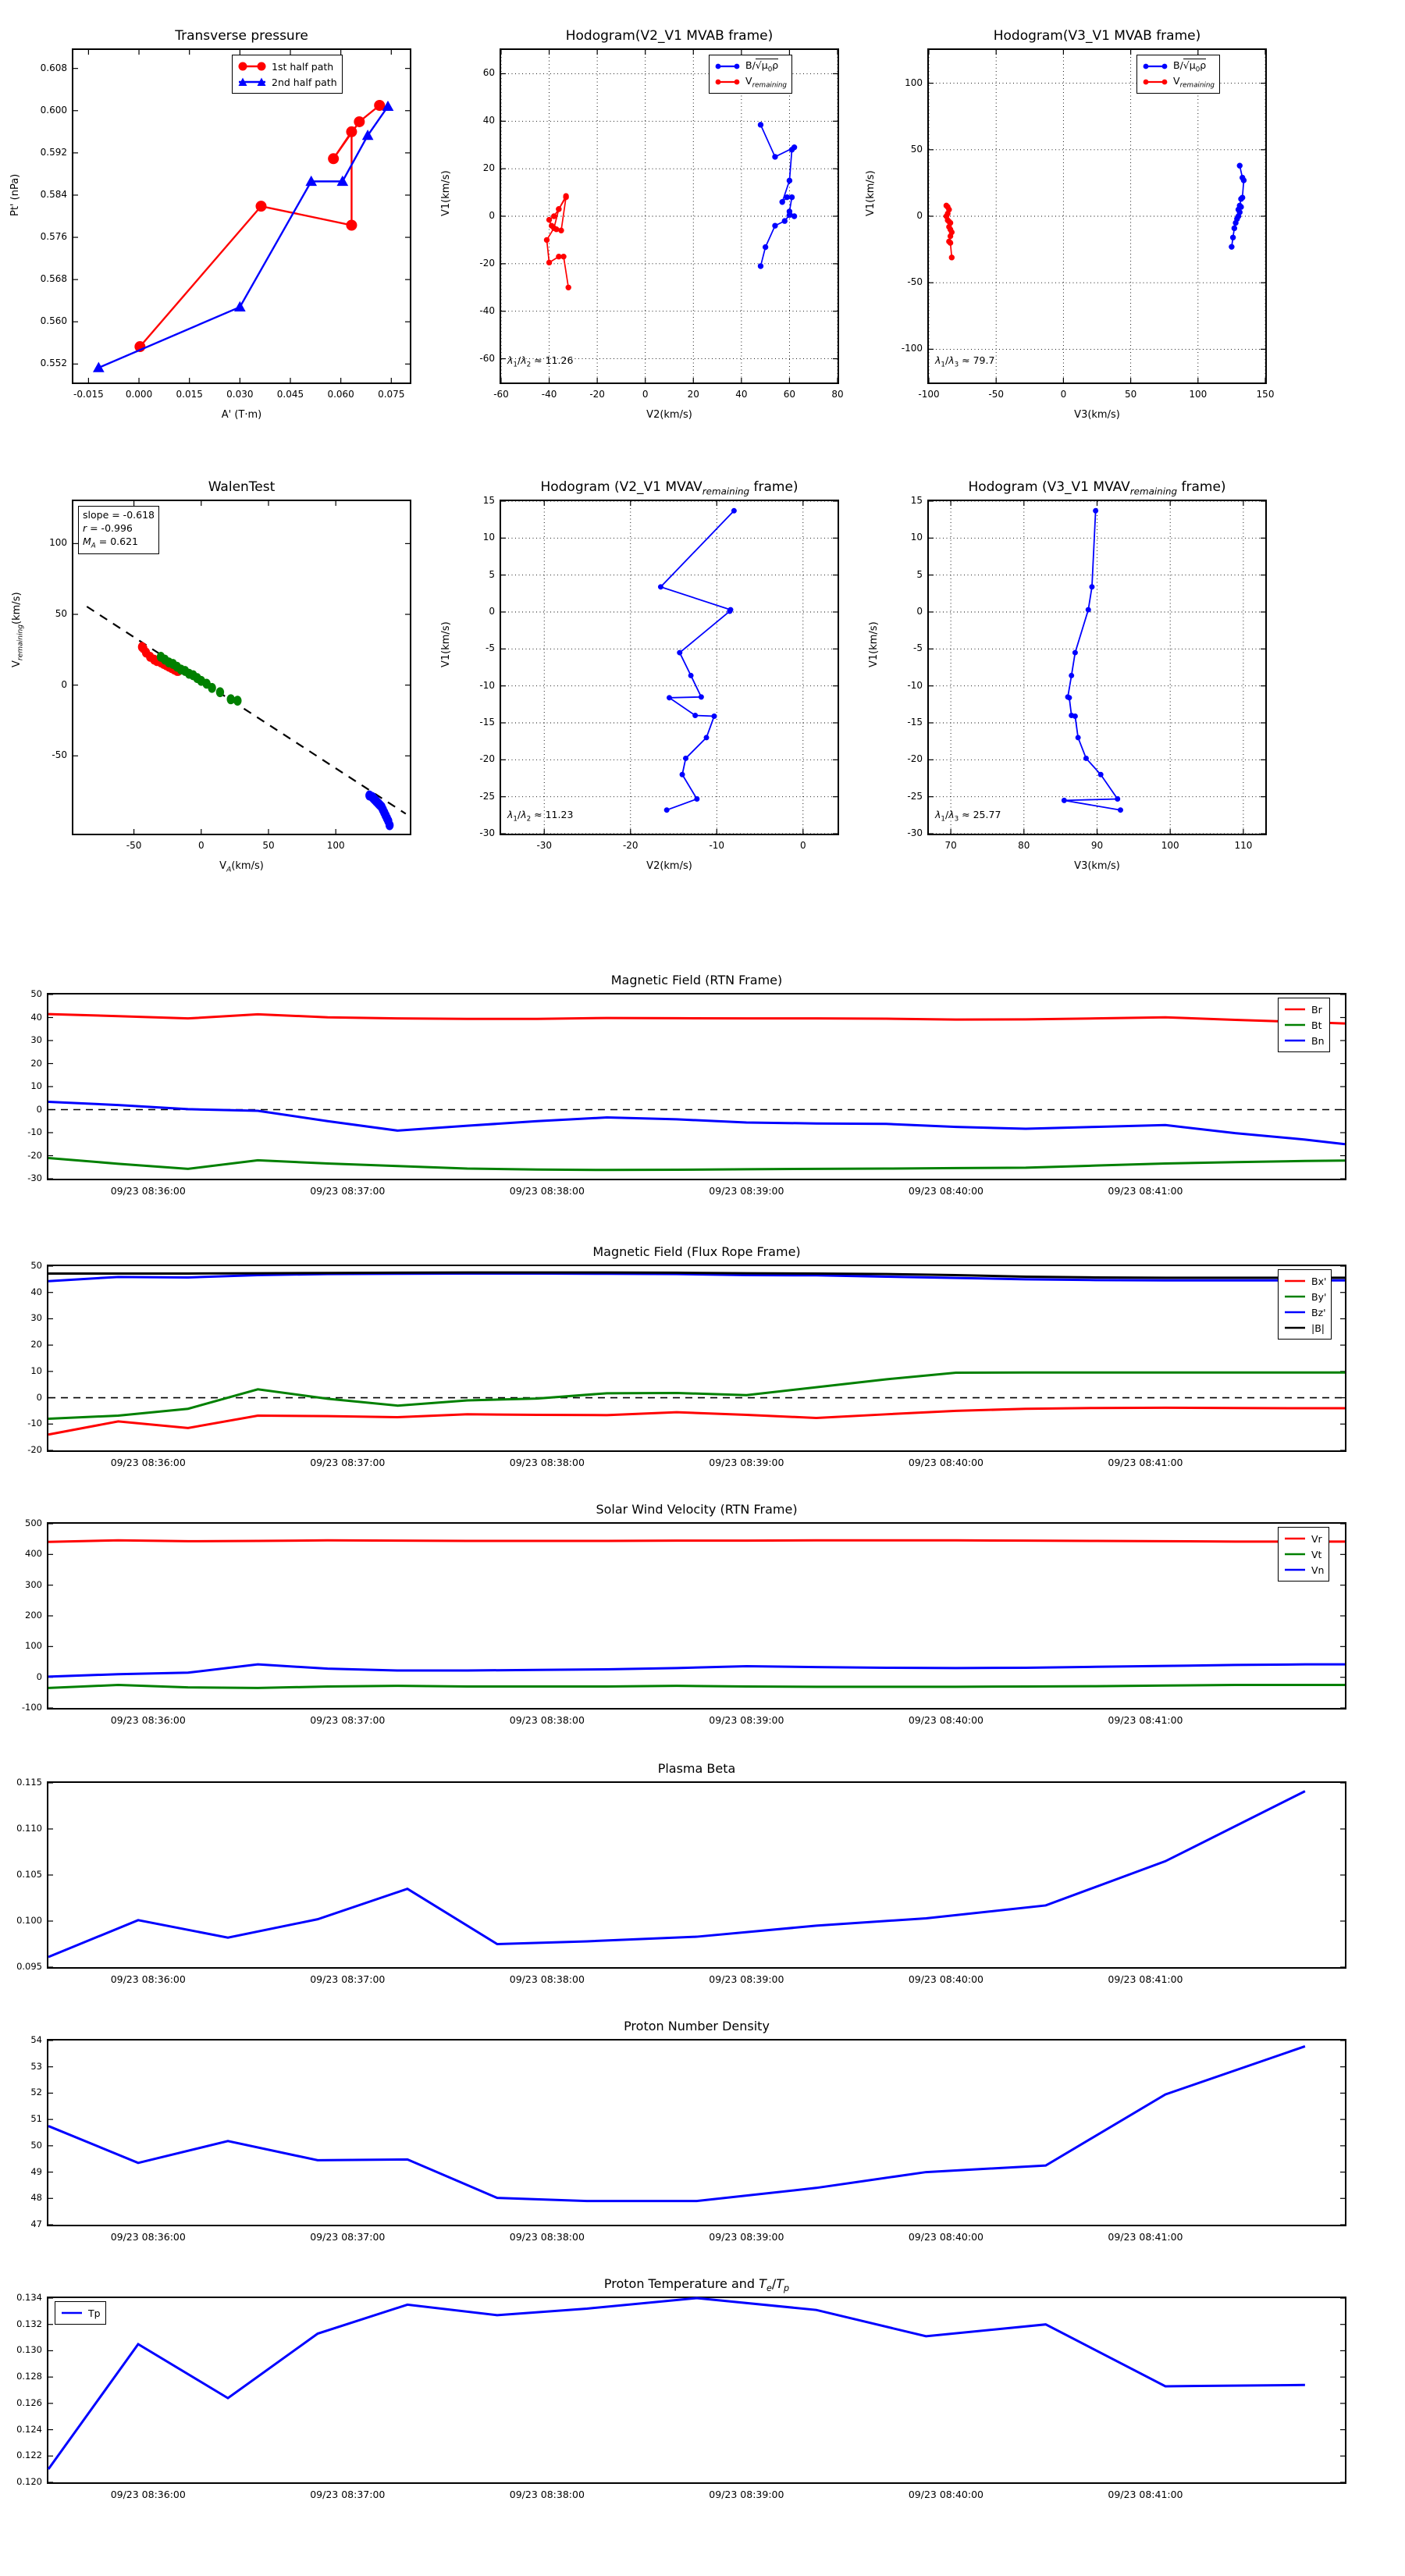 This screenshot has width=1405, height=2576. What do you see at coordinates (340, 394) in the screenshot?
I see `axis-tick-label-x: 0.060` at bounding box center [340, 394].